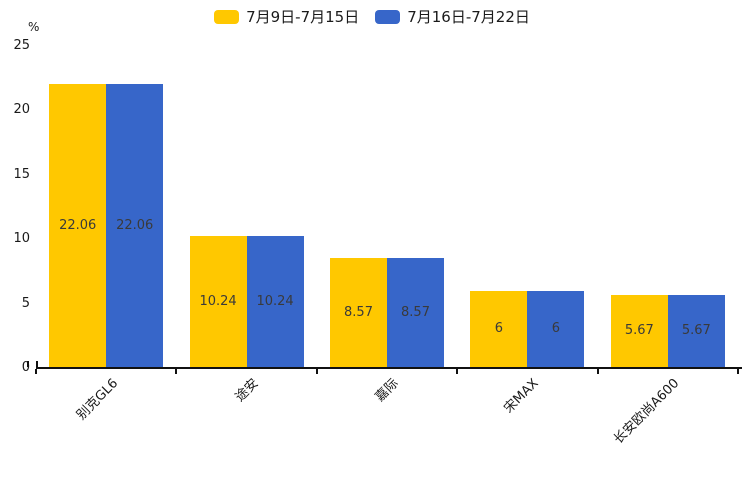 This screenshot has width=744, height=496. I want to click on legend-item: 7月9日-7月15日, so click(286, 17).